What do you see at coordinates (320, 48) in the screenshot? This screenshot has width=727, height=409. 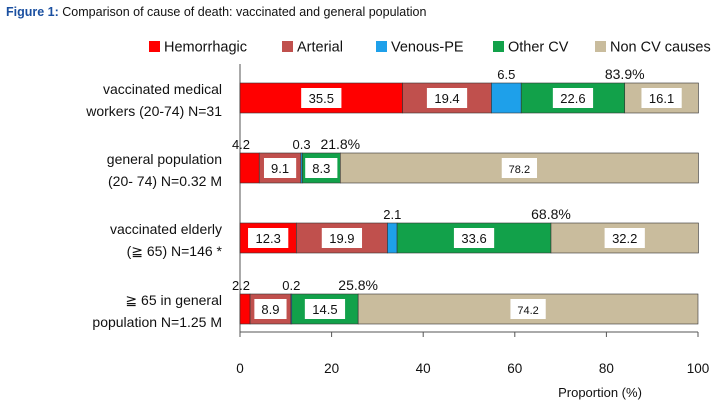 I see `legend-label-arterial: Arterial` at bounding box center [320, 48].